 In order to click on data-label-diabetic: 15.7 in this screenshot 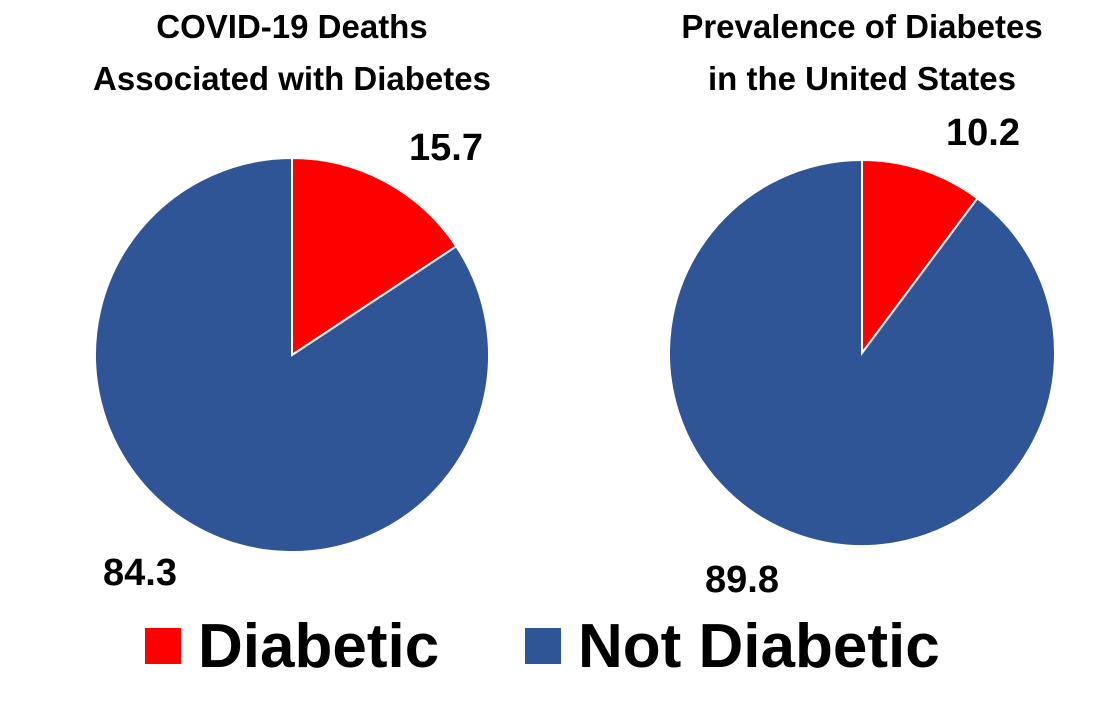, I will do `click(446, 148)`.